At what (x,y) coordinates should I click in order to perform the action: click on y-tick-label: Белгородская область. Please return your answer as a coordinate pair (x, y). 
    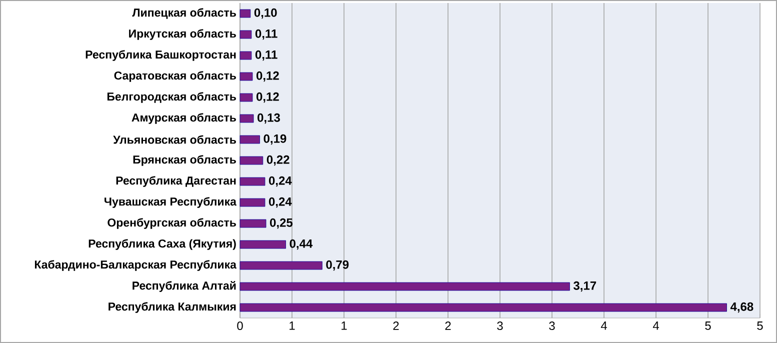
    Looking at the image, I should click on (171, 97).